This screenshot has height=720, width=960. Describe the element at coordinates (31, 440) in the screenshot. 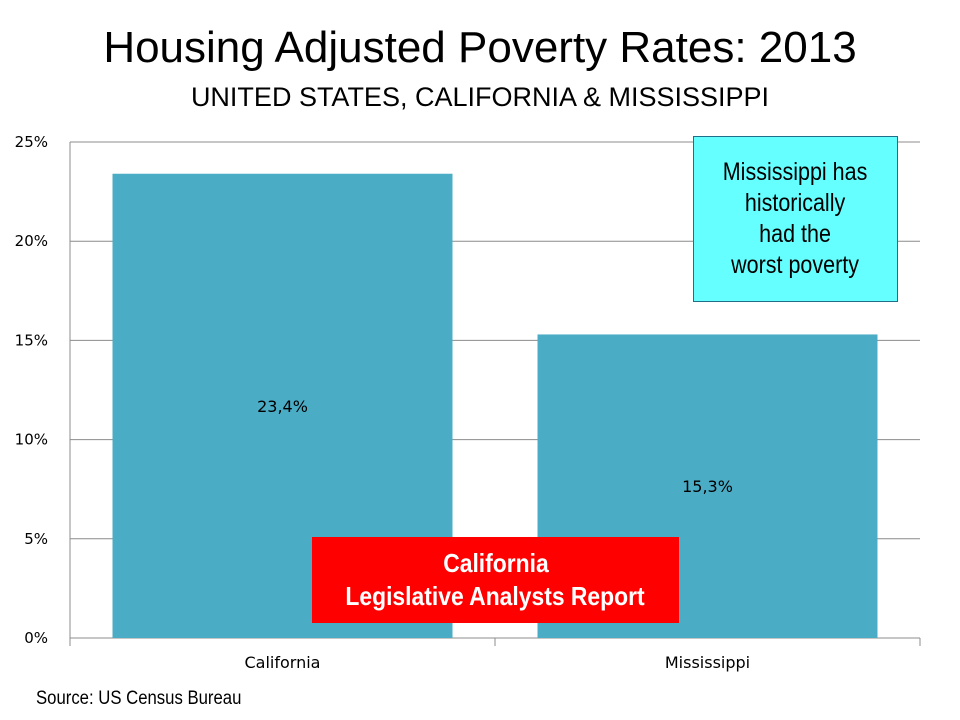

I see `y-tick-label: 10%` at that location.